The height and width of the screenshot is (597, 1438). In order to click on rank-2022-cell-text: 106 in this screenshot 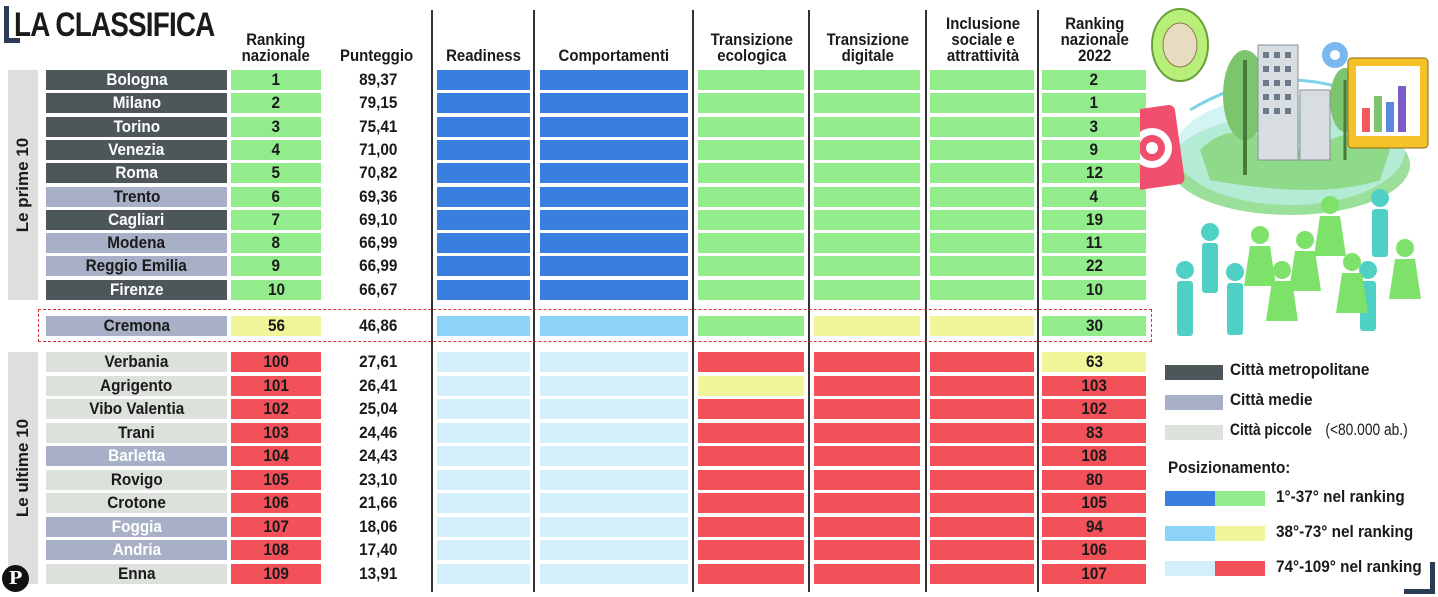, I will do `click(1094, 549)`.